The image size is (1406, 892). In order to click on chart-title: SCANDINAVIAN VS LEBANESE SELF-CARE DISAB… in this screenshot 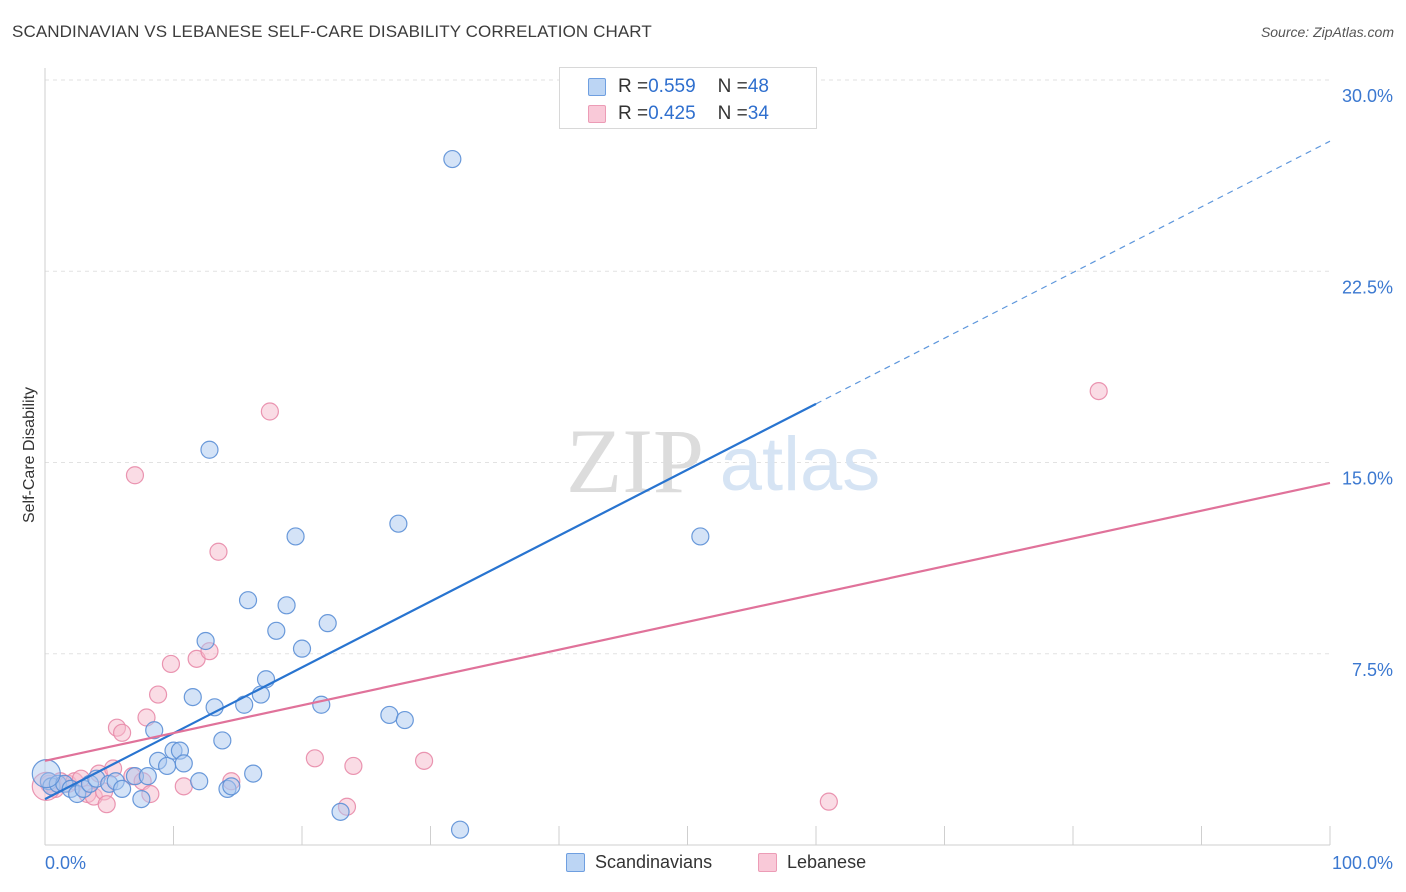, I will do `click(332, 31)`.